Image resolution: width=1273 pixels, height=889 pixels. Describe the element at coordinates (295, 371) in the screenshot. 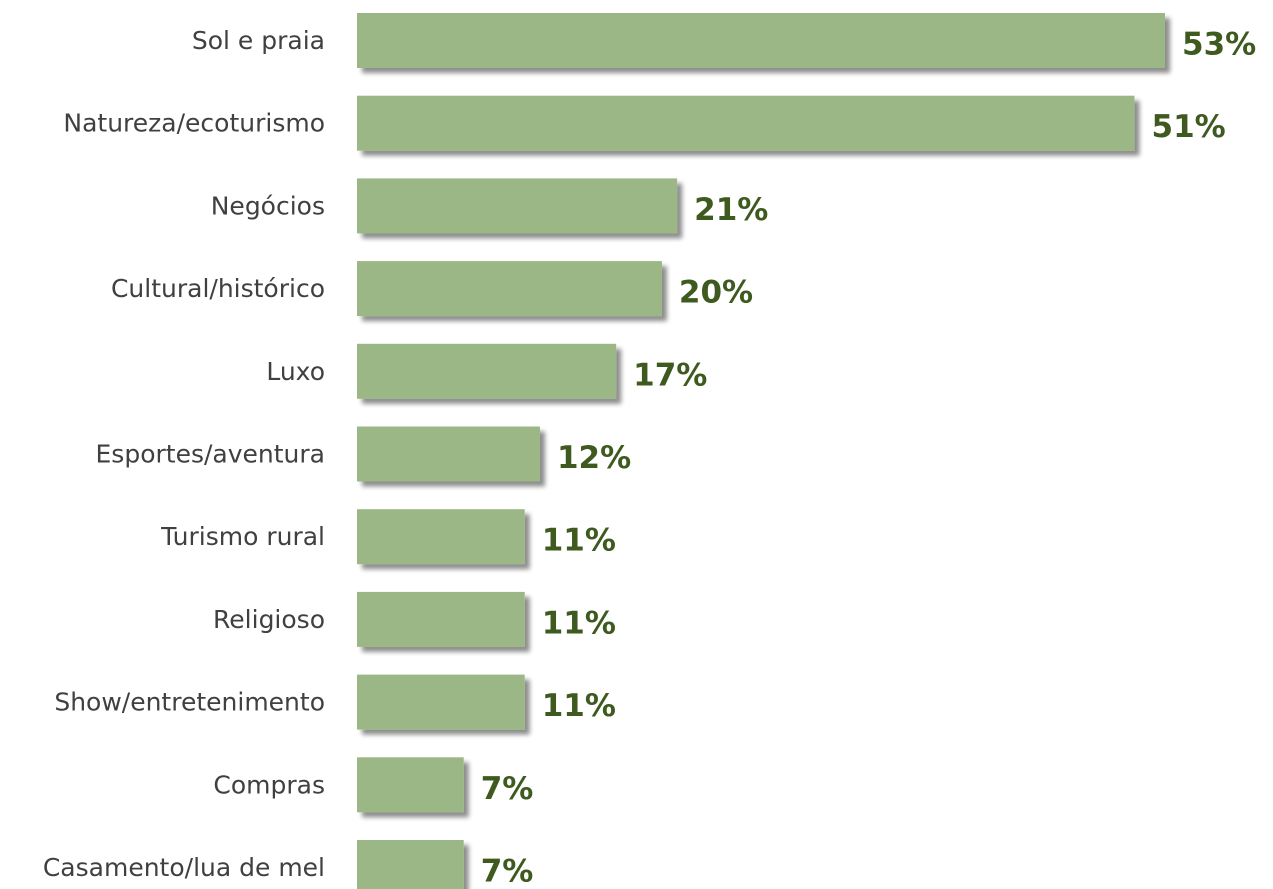

I see `category-label: Luxo` at that location.